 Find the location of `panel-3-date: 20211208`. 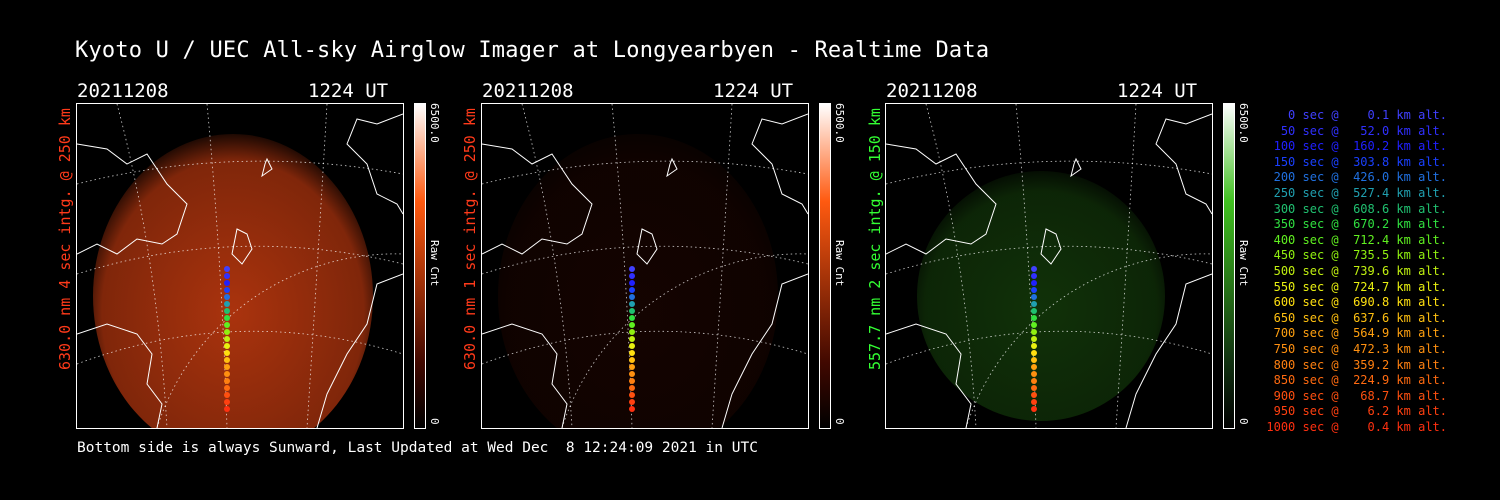

panel-3-date: 20211208 is located at coordinates (932, 91).